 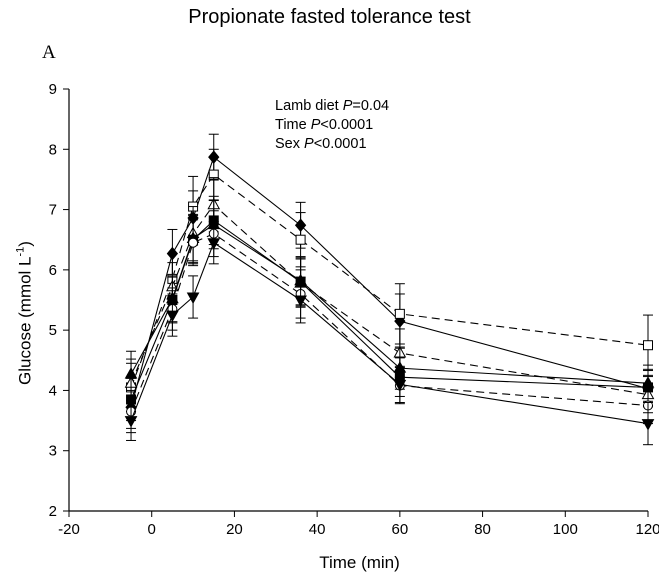 I want to click on x-tick-label: -20, so click(x=69, y=529).